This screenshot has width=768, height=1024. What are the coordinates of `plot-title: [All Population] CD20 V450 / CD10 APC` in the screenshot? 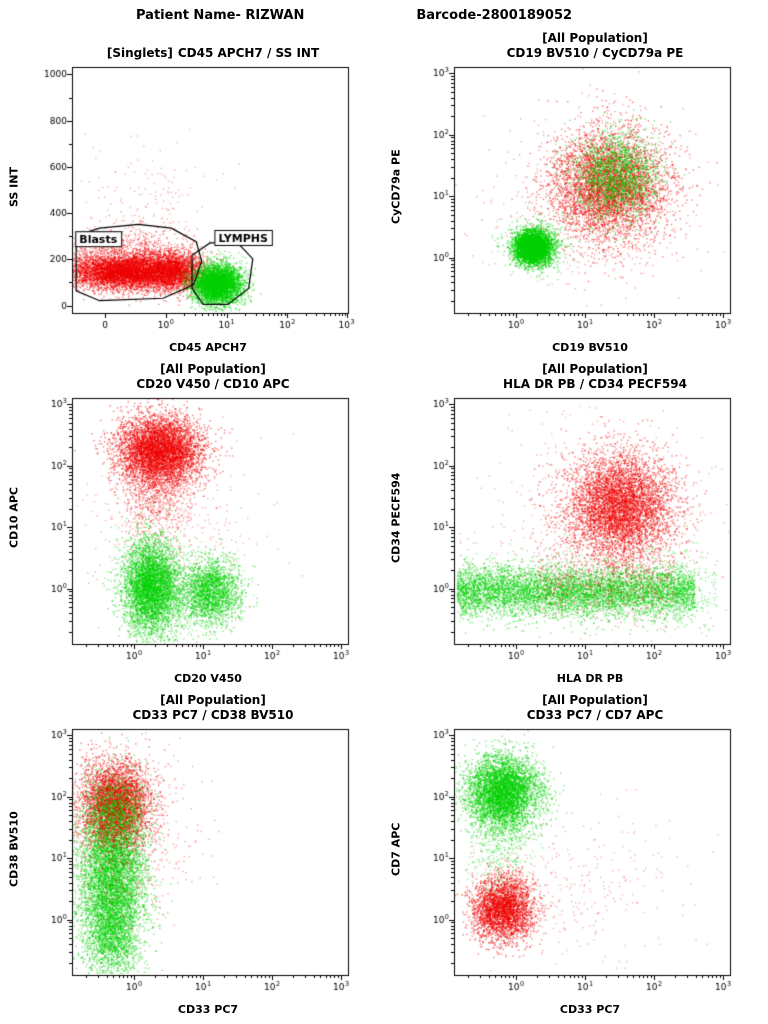 It's located at (193, 376).